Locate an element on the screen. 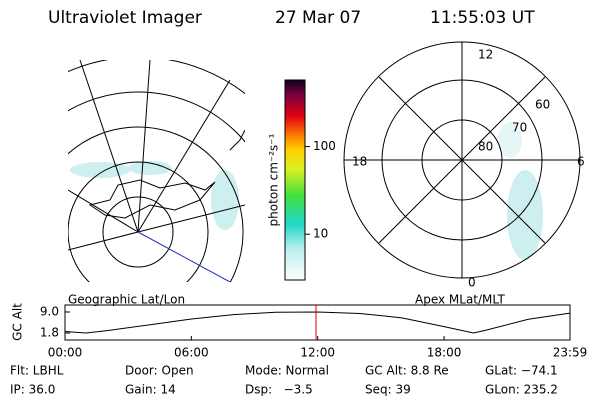 The height and width of the screenshot is (400, 600). altitude-line is located at coordinates (317, 322).